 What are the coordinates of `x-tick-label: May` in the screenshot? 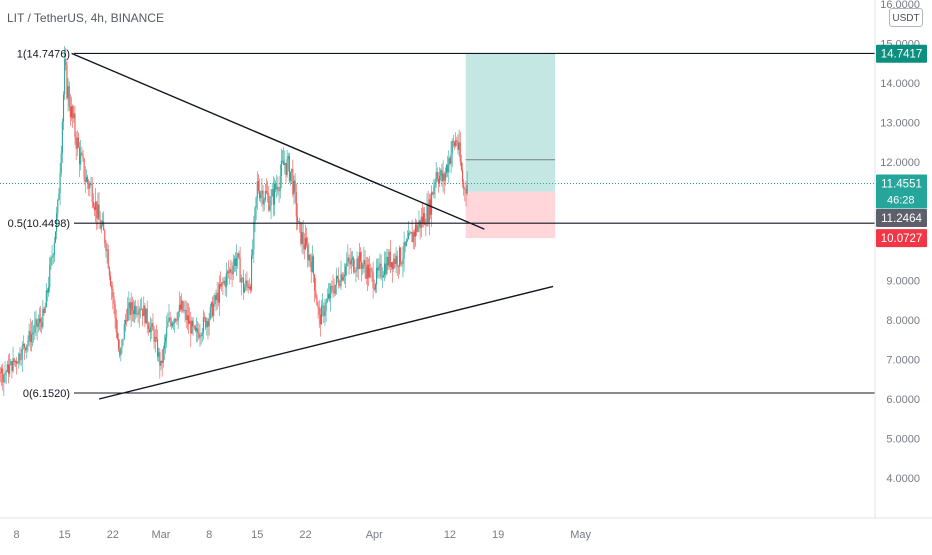 It's located at (580, 535).